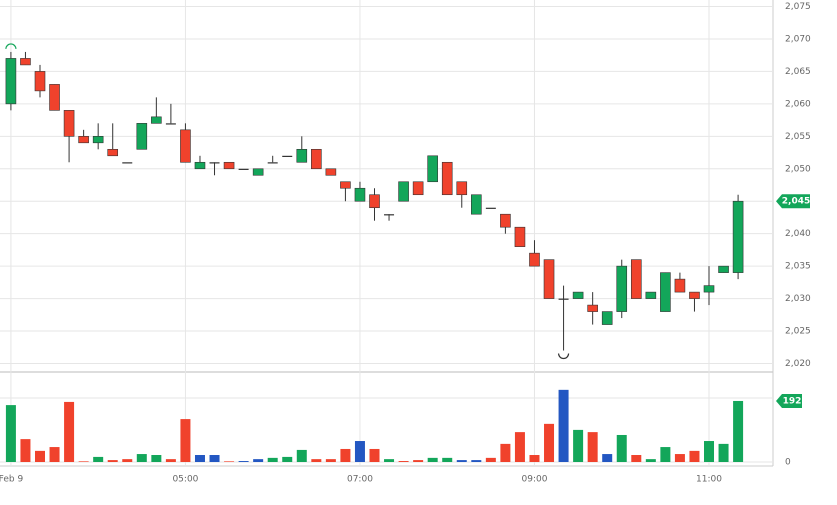 The width and height of the screenshot is (837, 505). I want to click on y-tick-label: 2,040, so click(798, 234).